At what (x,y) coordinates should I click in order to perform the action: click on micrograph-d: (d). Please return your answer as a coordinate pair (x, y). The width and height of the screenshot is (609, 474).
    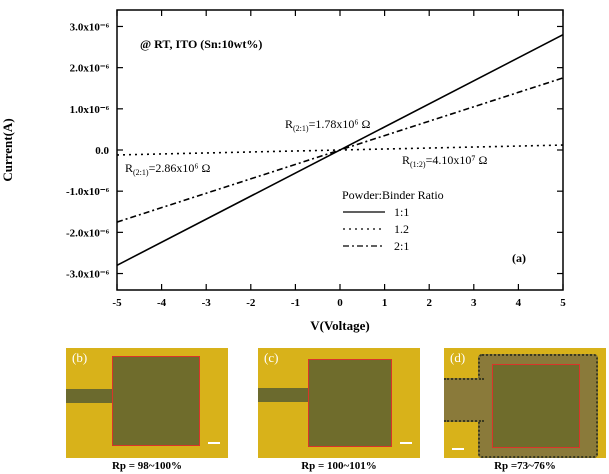
    Looking at the image, I should click on (525, 403).